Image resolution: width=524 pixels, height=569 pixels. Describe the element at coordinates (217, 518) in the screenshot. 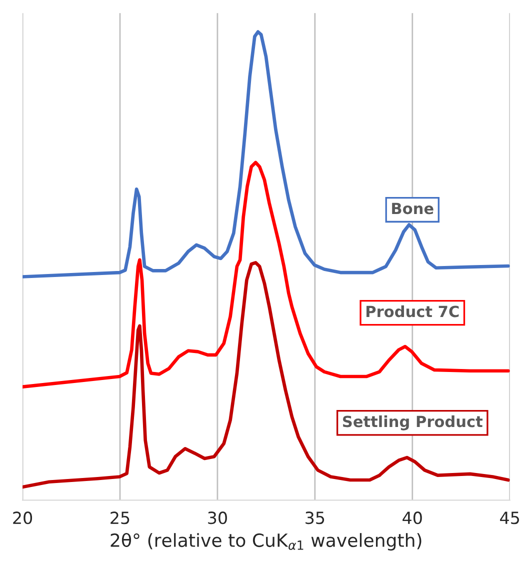

I see `x-tick-label: 30` at that location.